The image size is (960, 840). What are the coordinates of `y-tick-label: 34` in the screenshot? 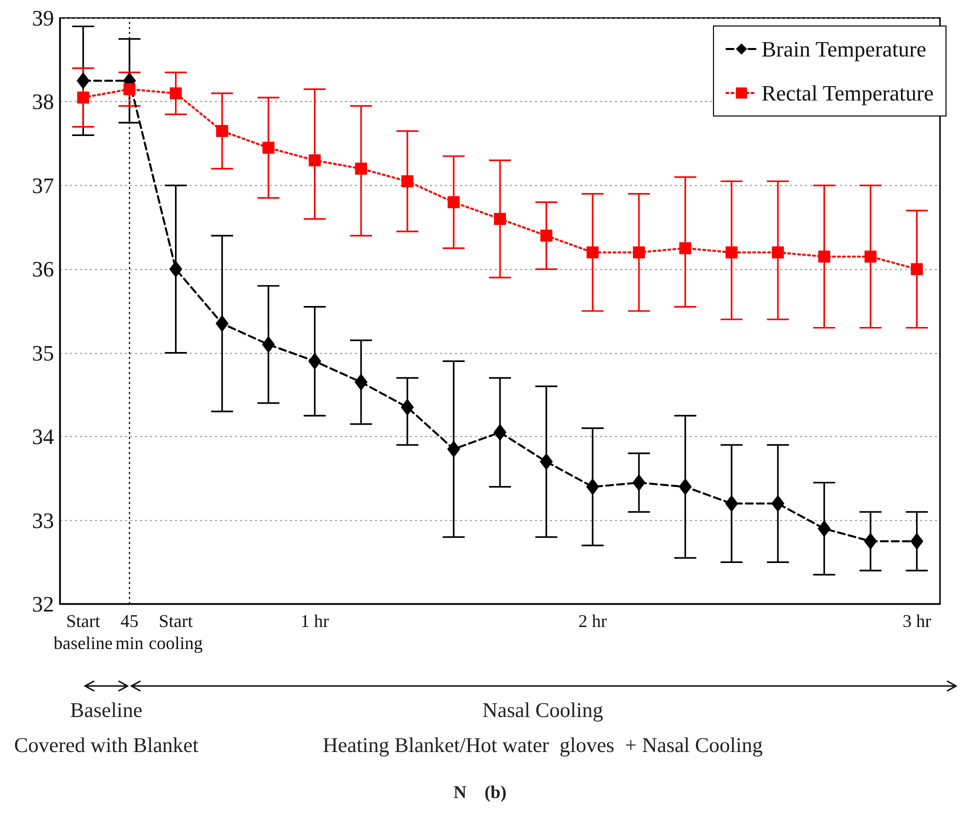 It's located at (43, 437).